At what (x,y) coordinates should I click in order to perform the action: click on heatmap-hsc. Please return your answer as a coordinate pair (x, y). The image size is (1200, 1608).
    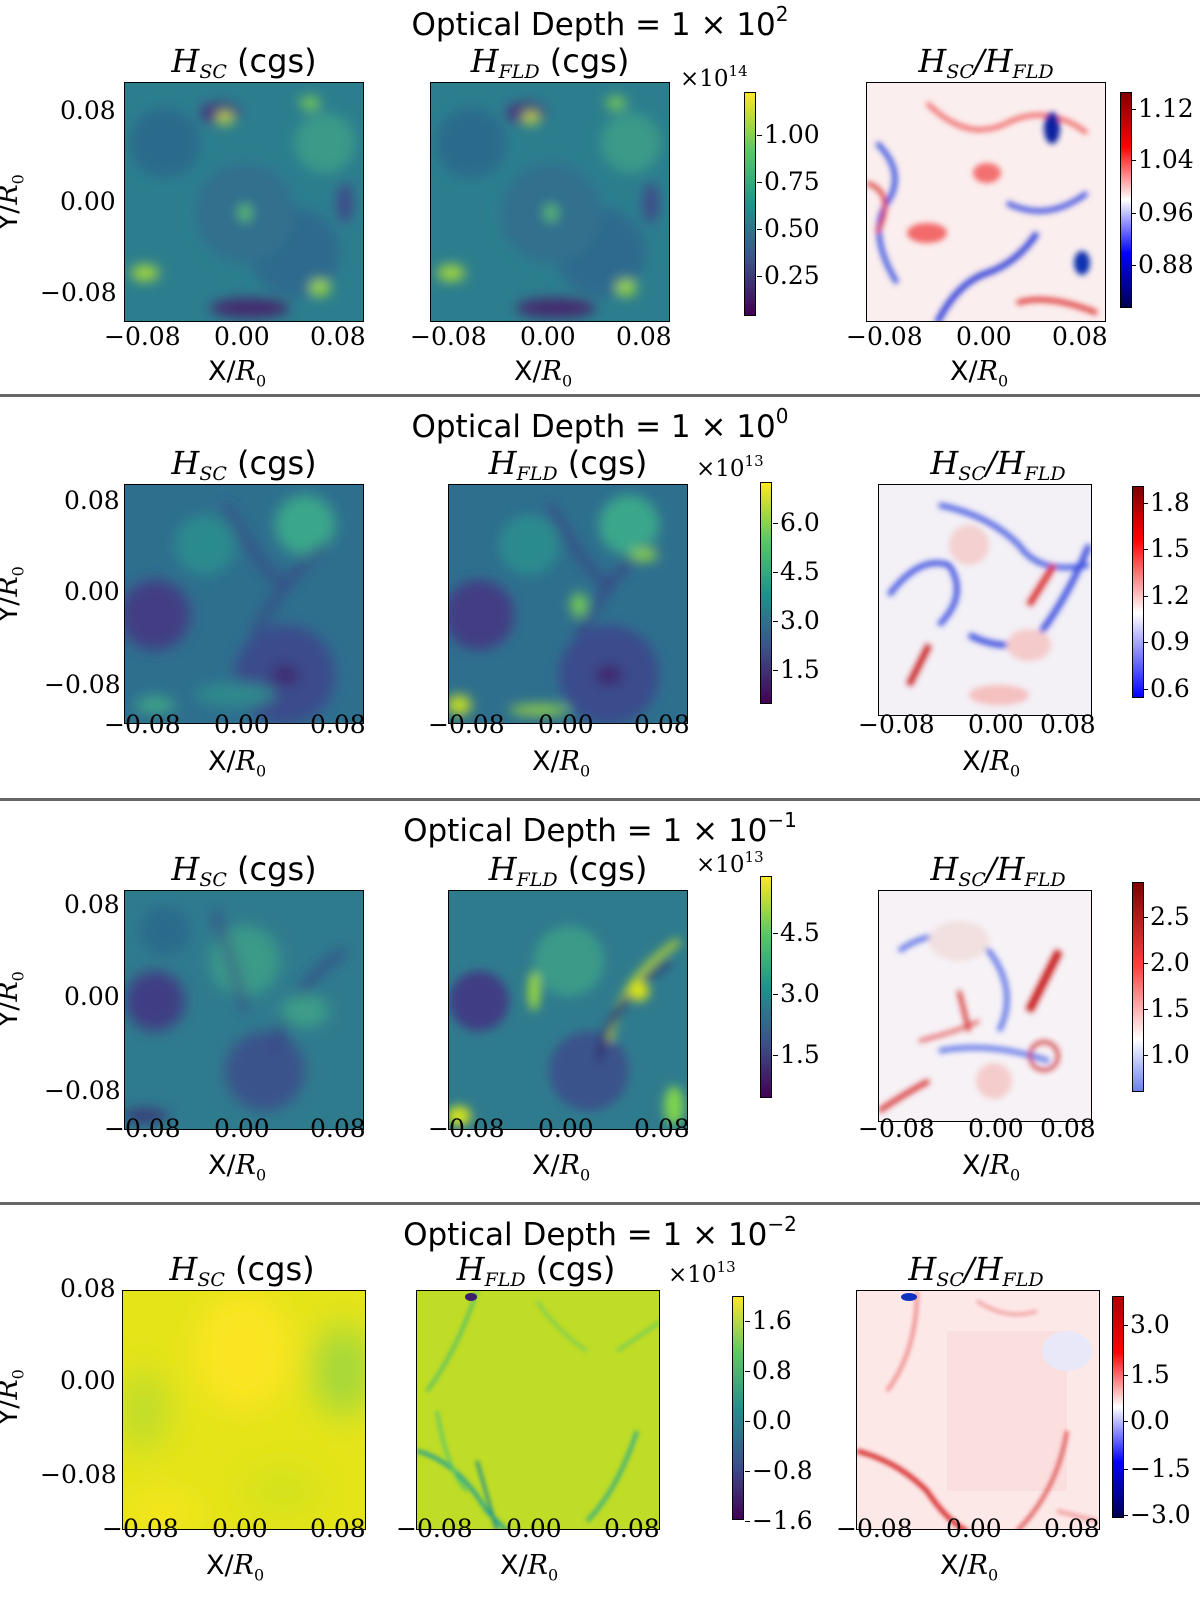
    Looking at the image, I should click on (244, 202).